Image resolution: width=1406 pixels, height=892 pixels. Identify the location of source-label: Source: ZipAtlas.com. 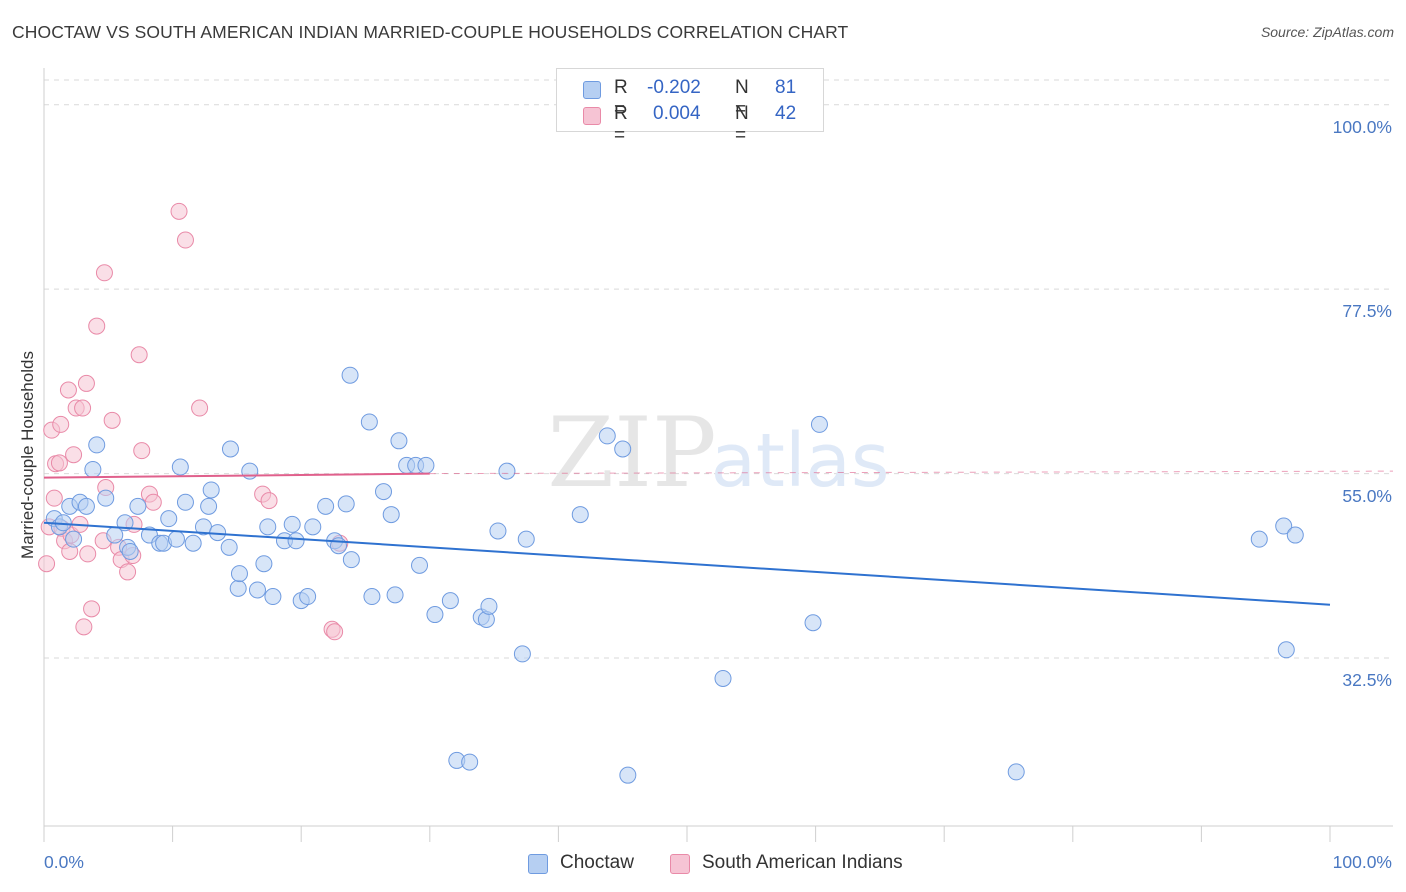
(1327, 32).